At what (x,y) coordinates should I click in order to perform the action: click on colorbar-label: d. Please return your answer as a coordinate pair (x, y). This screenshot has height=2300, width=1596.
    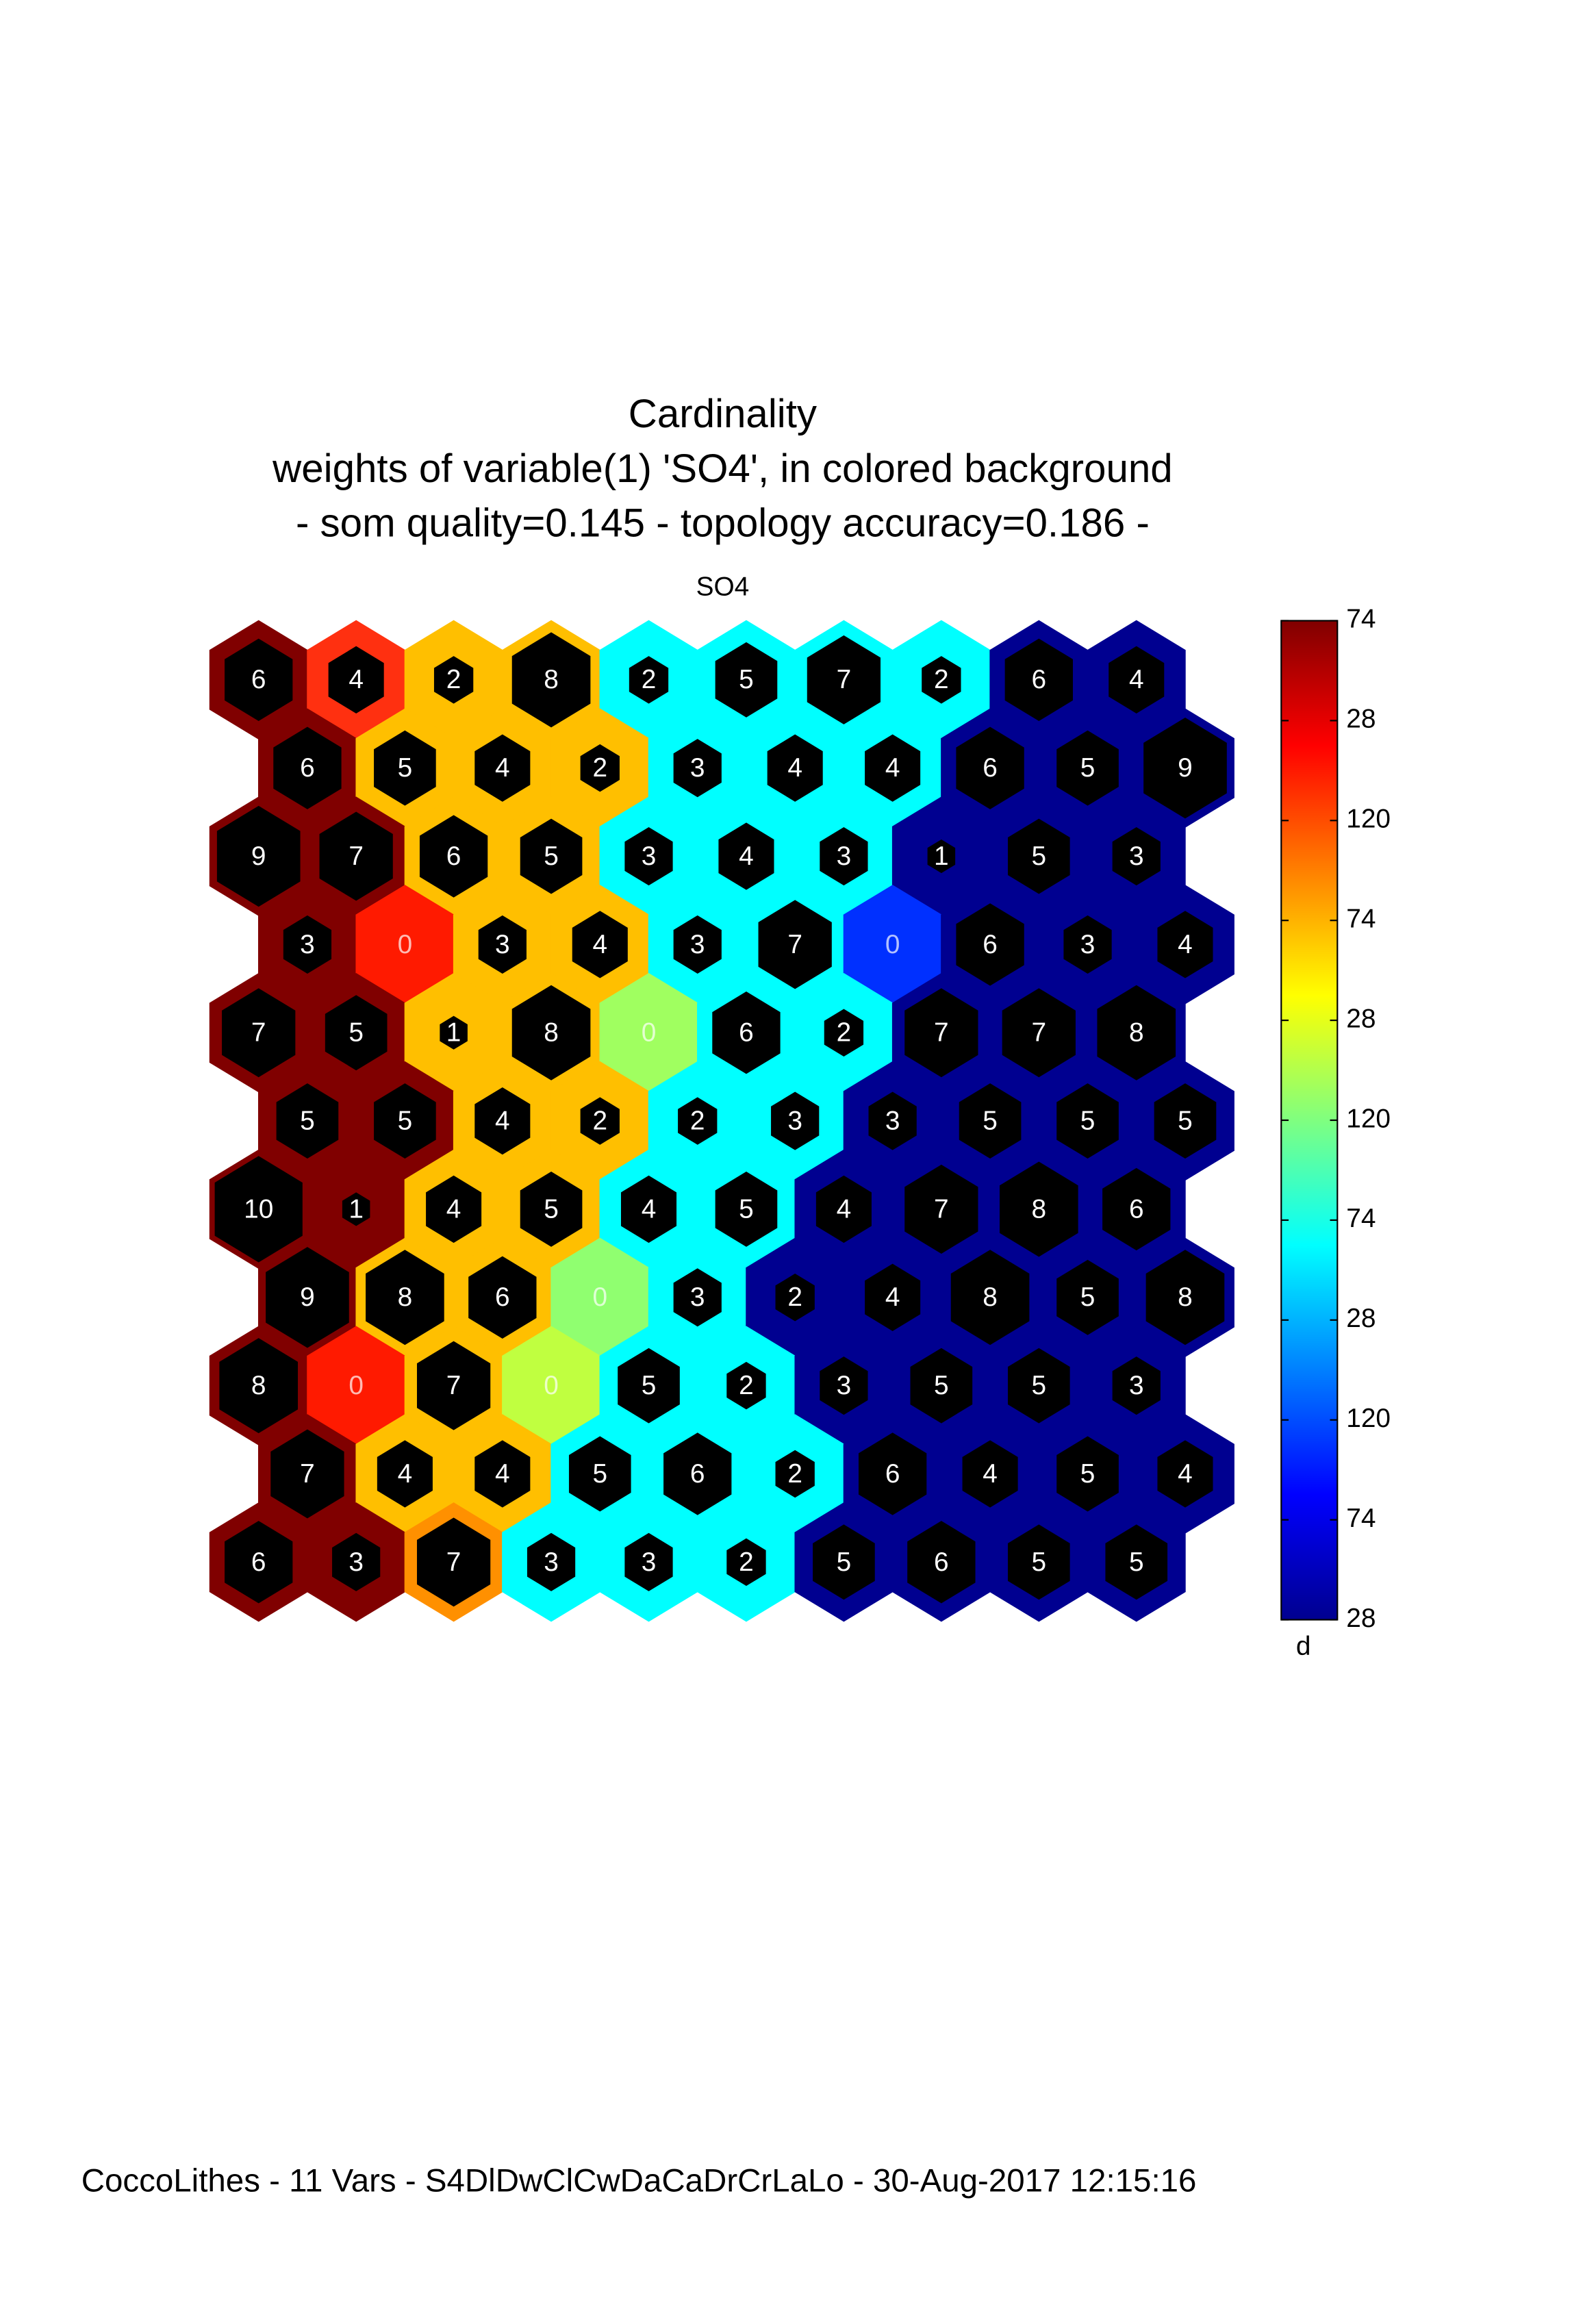
    Looking at the image, I should click on (1303, 1646).